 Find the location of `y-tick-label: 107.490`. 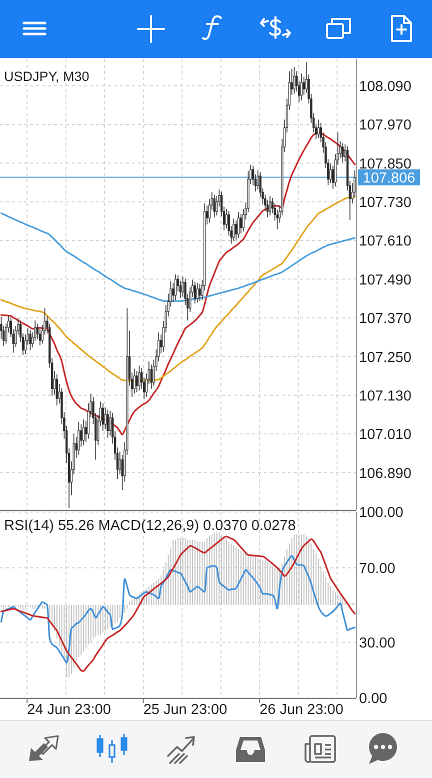

y-tick-label: 107.490 is located at coordinates (385, 280).